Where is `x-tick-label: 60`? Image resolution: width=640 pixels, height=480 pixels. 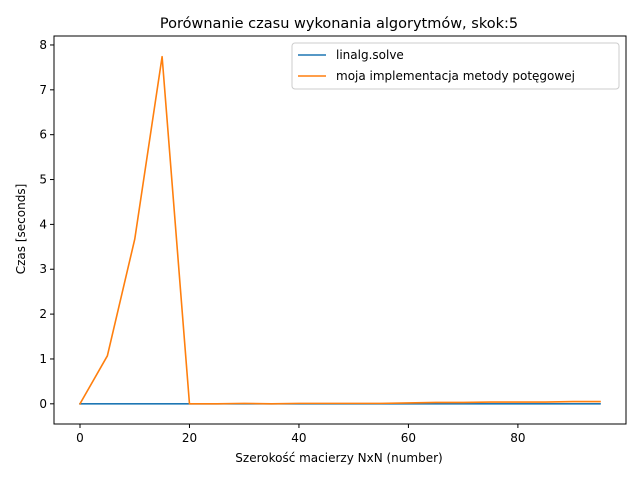 x-tick-label: 60 is located at coordinates (408, 438).